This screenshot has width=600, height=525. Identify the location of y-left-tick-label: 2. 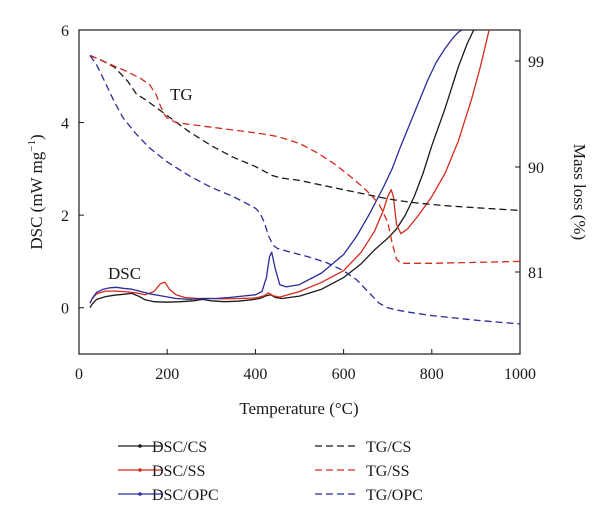
(65, 216).